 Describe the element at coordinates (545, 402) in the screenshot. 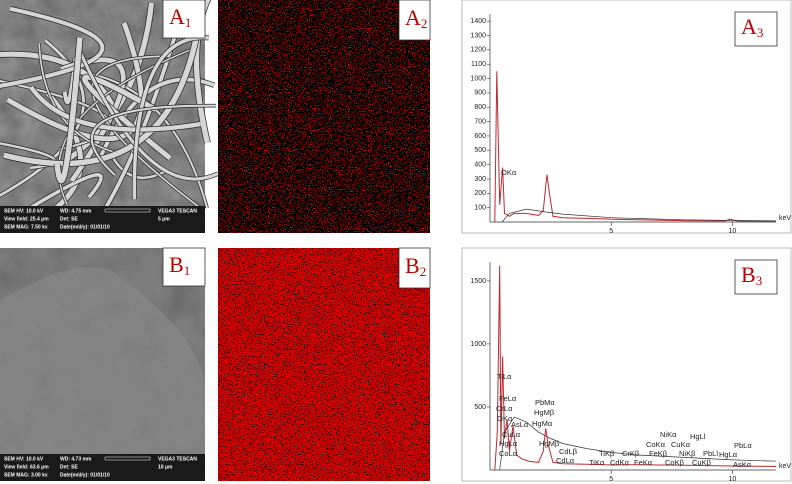

I see `peak-label: PbMα` at that location.